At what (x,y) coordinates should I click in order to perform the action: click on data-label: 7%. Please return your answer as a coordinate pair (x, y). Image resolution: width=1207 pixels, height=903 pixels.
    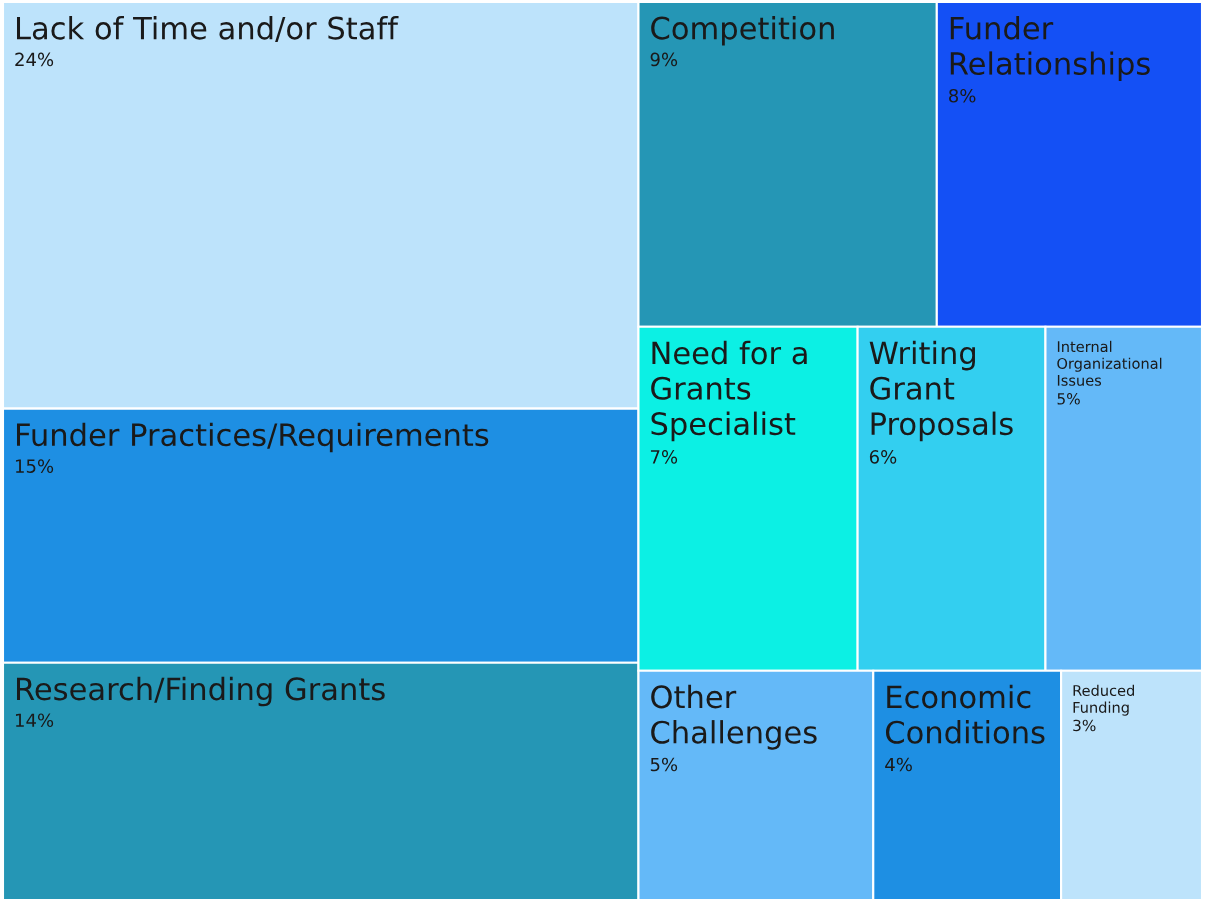
    Looking at the image, I should click on (664, 457).